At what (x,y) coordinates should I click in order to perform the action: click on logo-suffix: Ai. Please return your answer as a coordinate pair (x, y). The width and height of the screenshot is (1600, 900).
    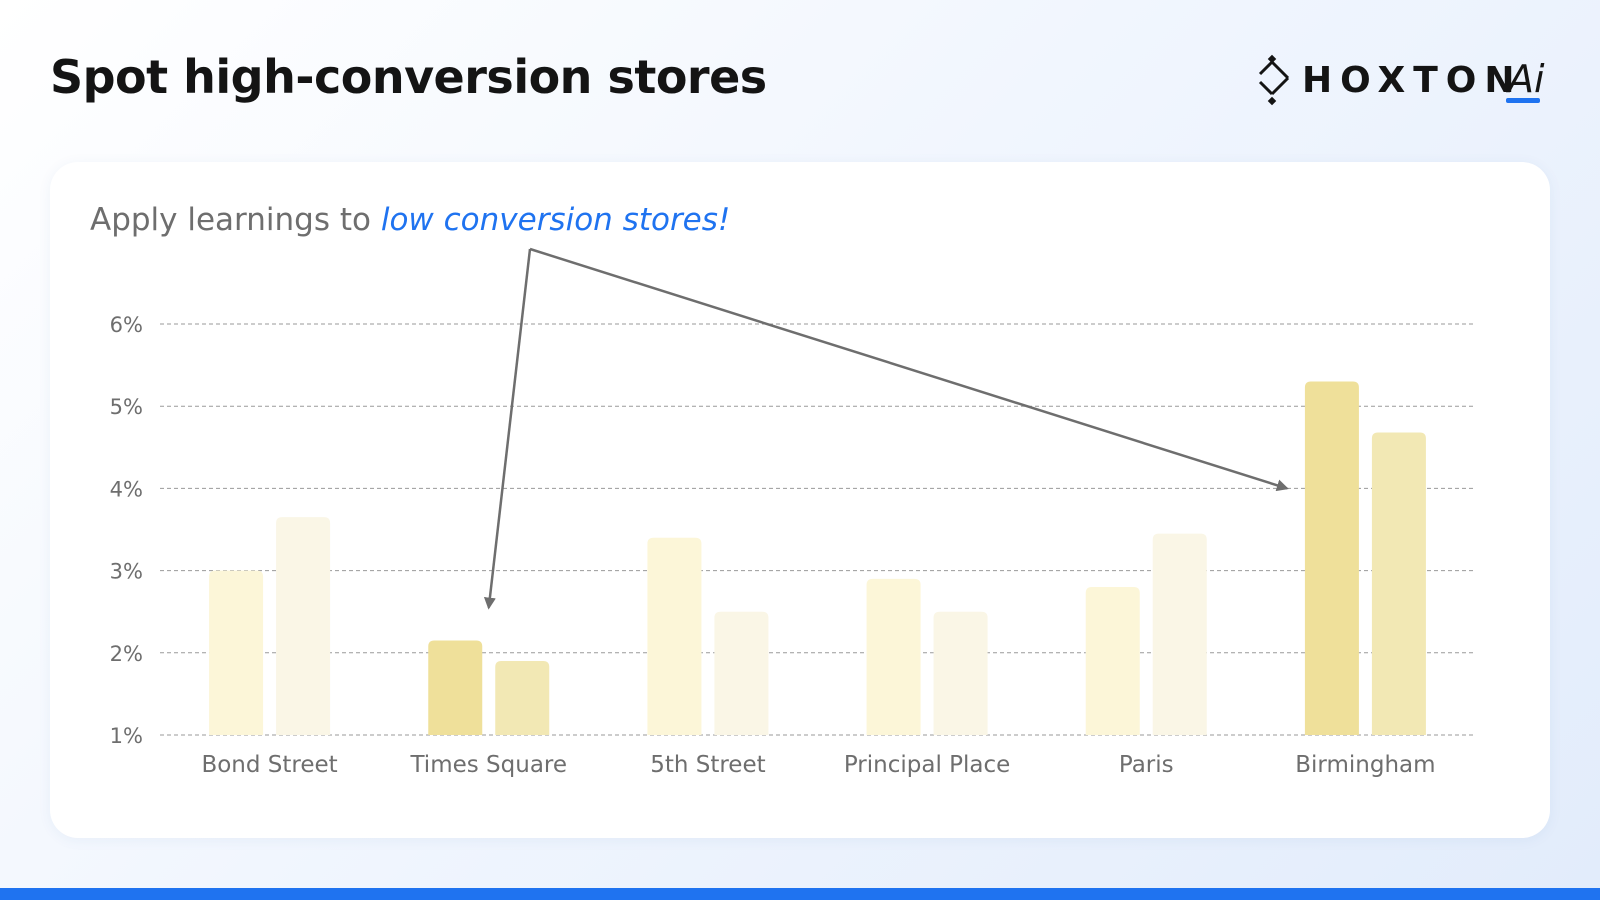
    Looking at the image, I should click on (1525, 79).